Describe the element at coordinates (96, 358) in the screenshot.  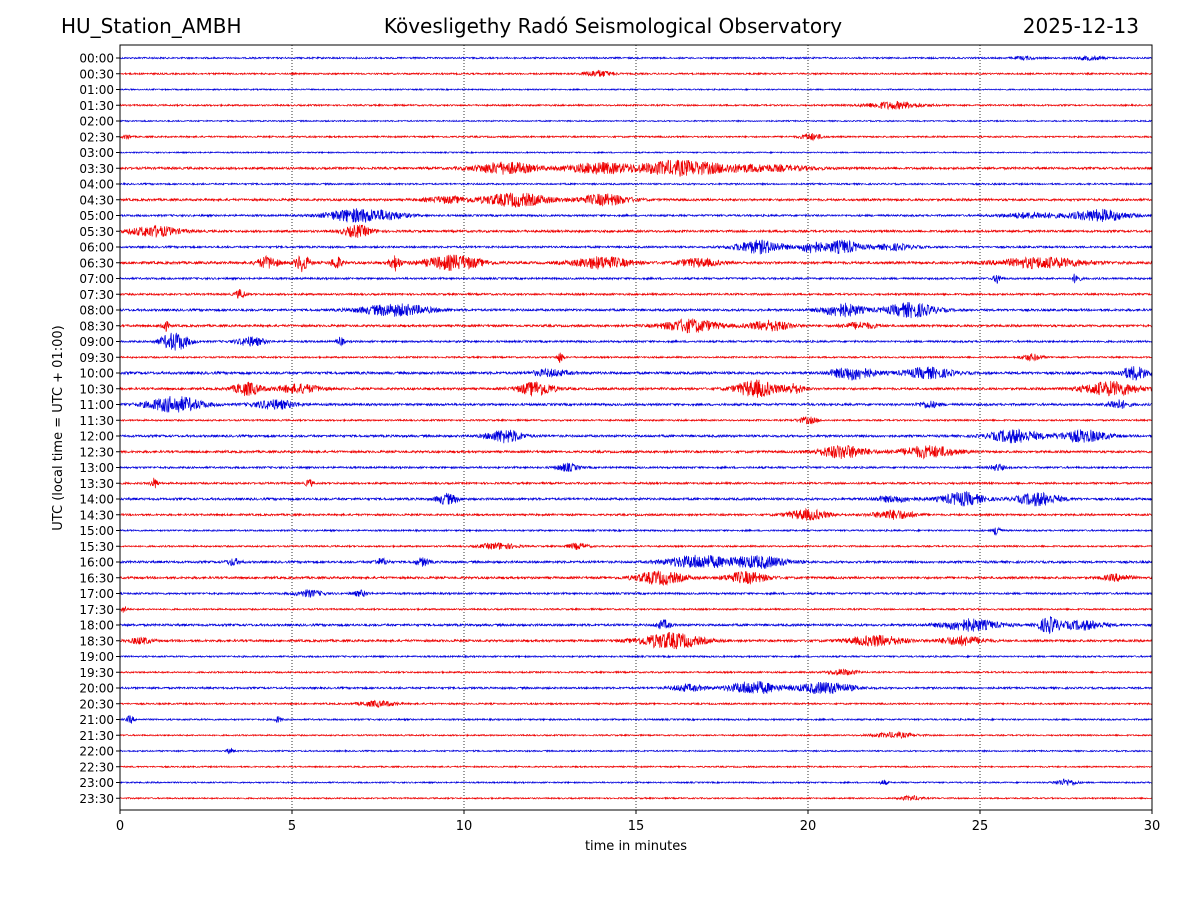
I see `y-tick-label: 09:30` at that location.